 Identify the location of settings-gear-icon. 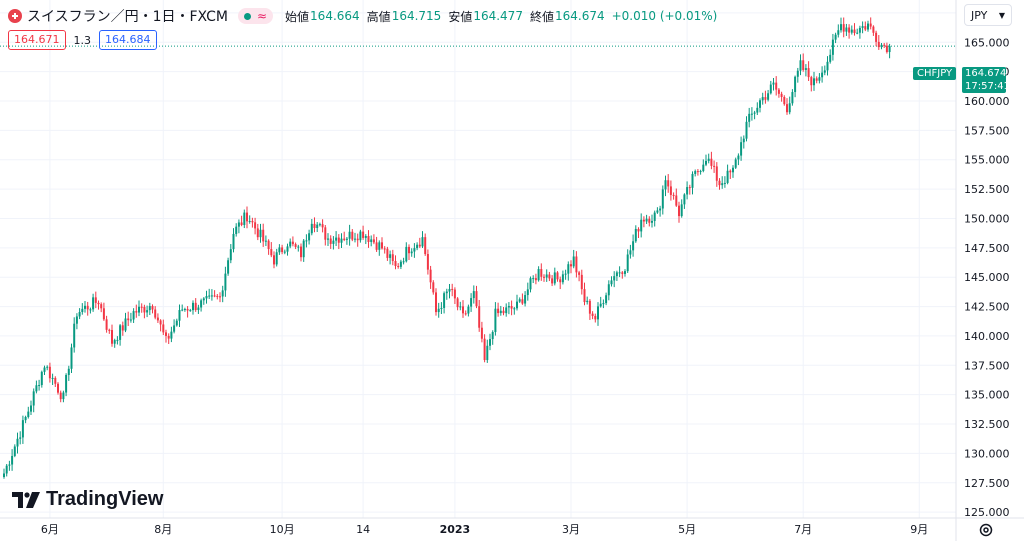
(986, 530).